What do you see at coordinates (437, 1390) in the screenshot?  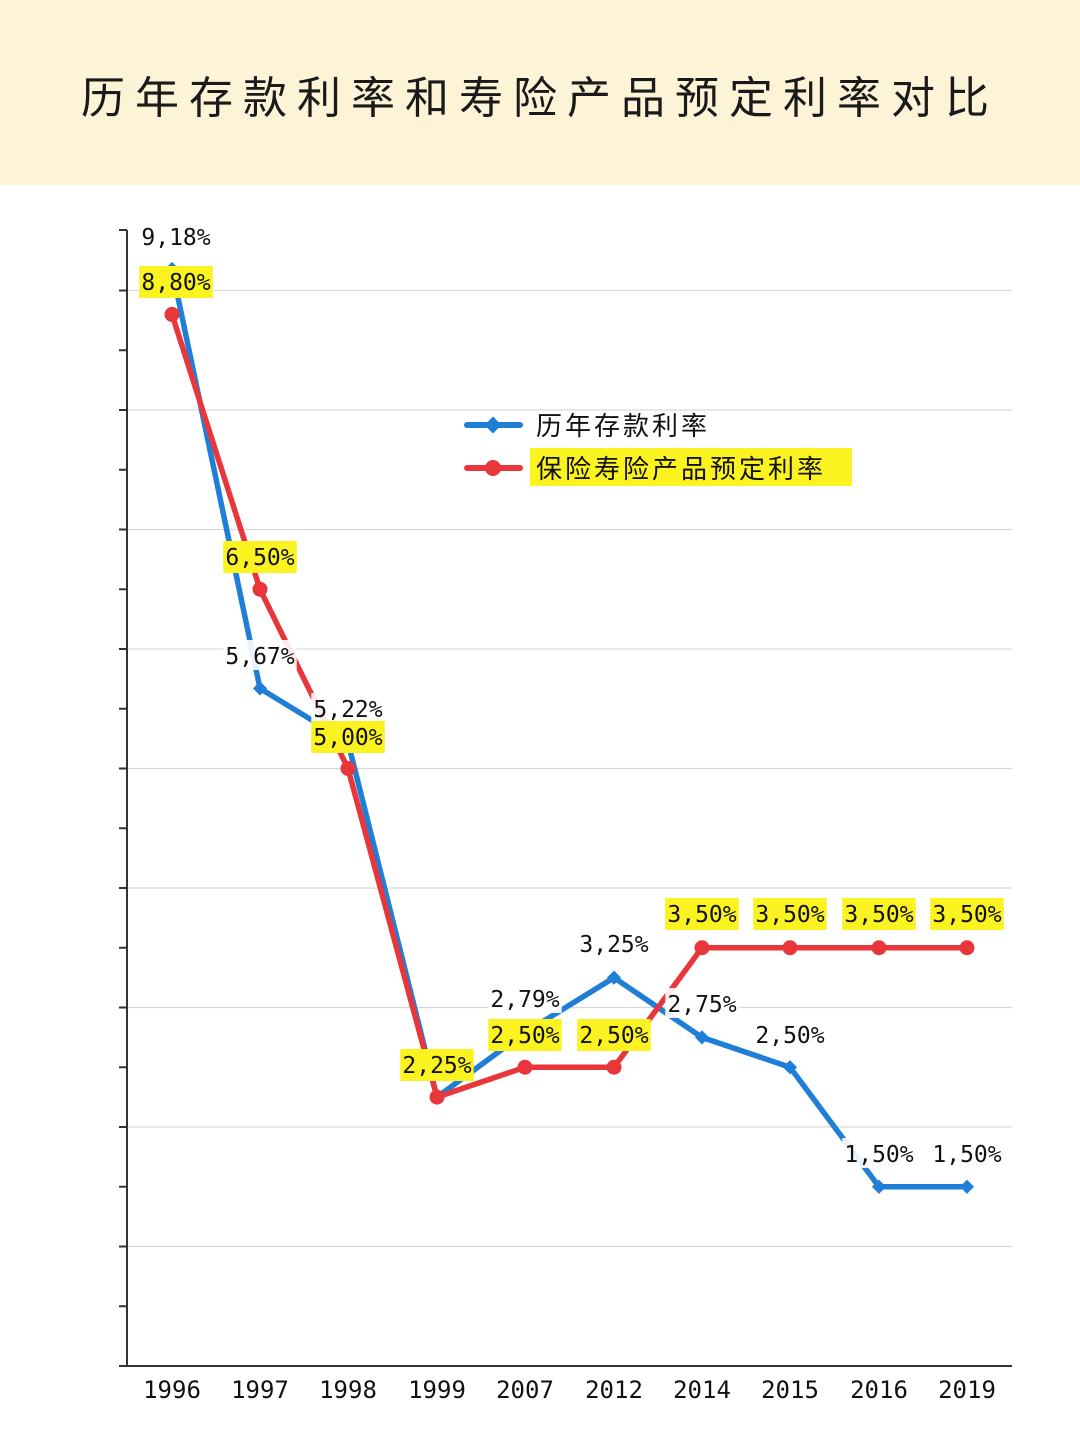 I see `svg-text: 1999` at bounding box center [437, 1390].